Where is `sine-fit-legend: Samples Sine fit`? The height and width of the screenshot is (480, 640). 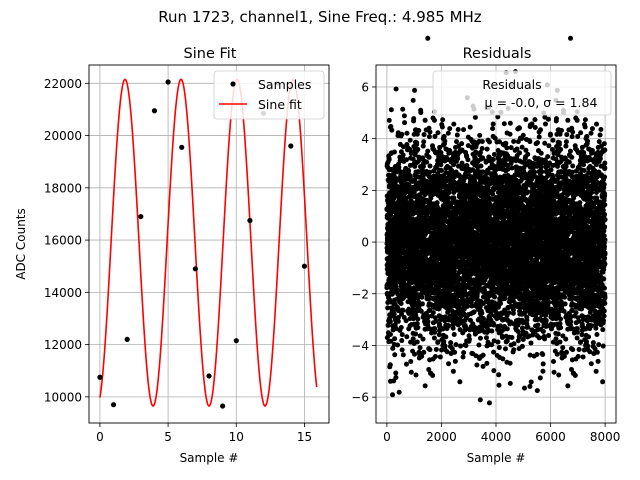
sine-fit-legend: Samples Sine fit is located at coordinates (269, 95).